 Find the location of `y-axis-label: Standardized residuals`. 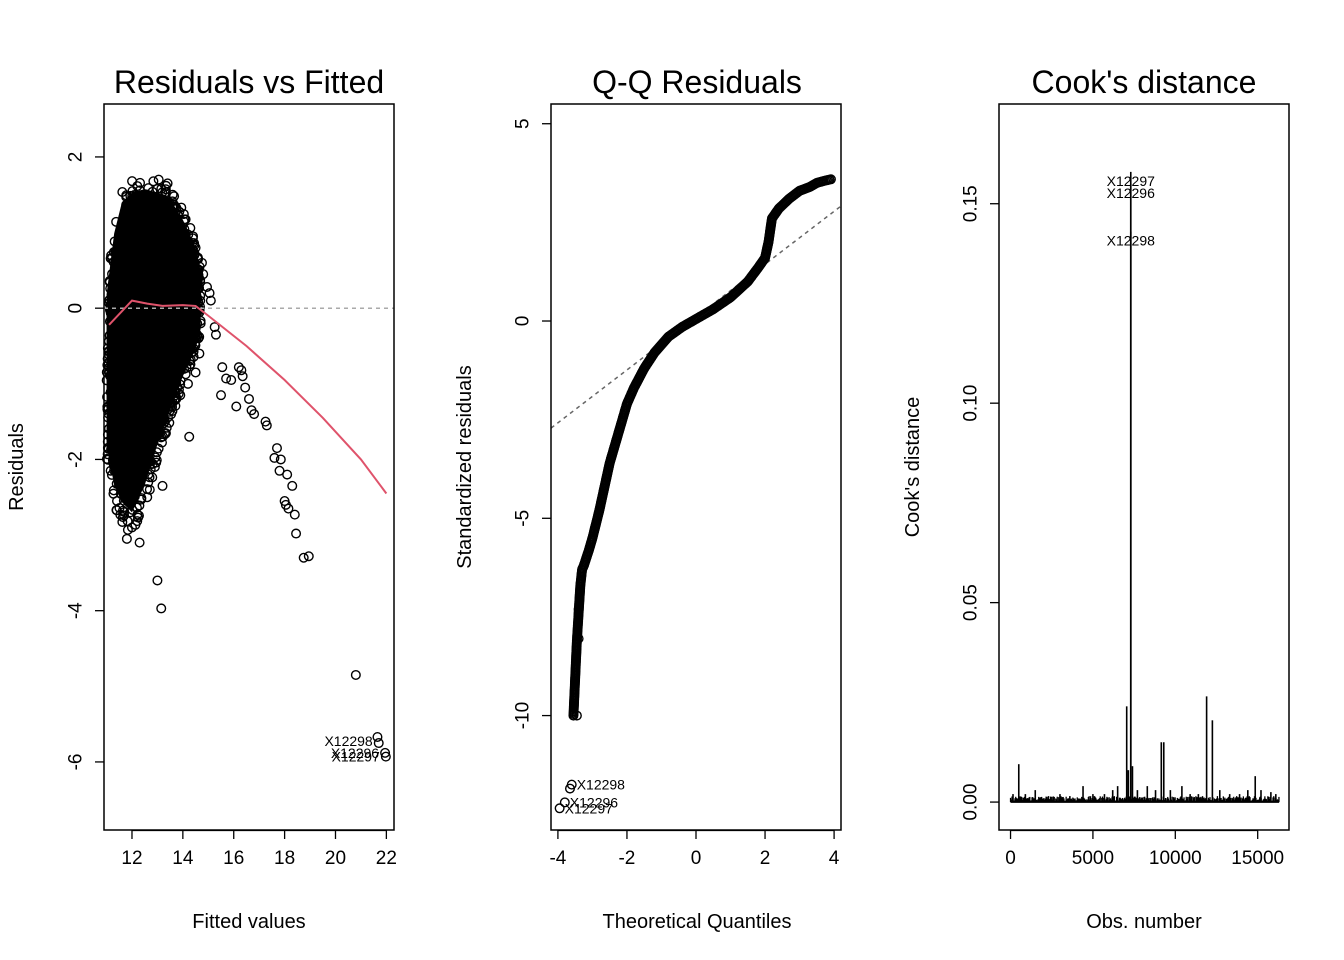

y-axis-label: Standardized residuals is located at coordinates (465, 466).